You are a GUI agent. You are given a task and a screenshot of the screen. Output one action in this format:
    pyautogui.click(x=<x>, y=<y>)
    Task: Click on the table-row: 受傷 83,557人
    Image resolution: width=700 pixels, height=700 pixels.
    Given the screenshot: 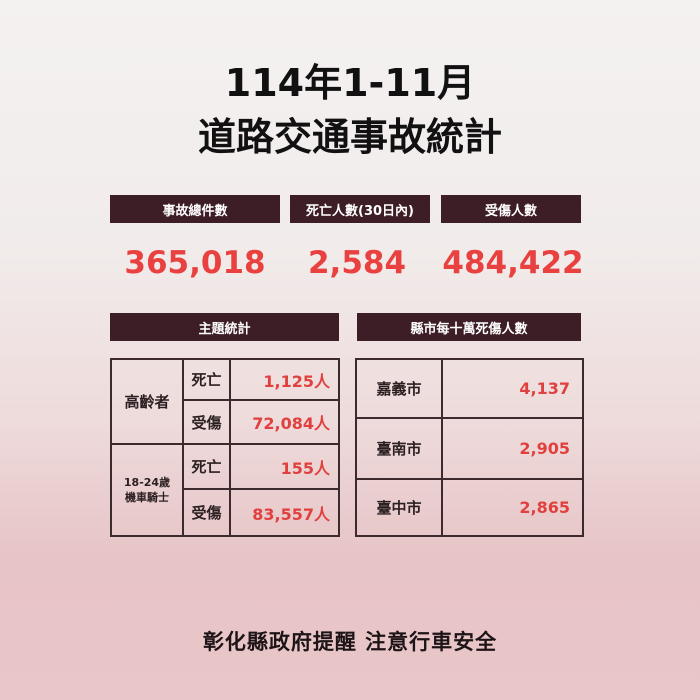 What is the action you would take?
    pyautogui.click(x=225, y=512)
    